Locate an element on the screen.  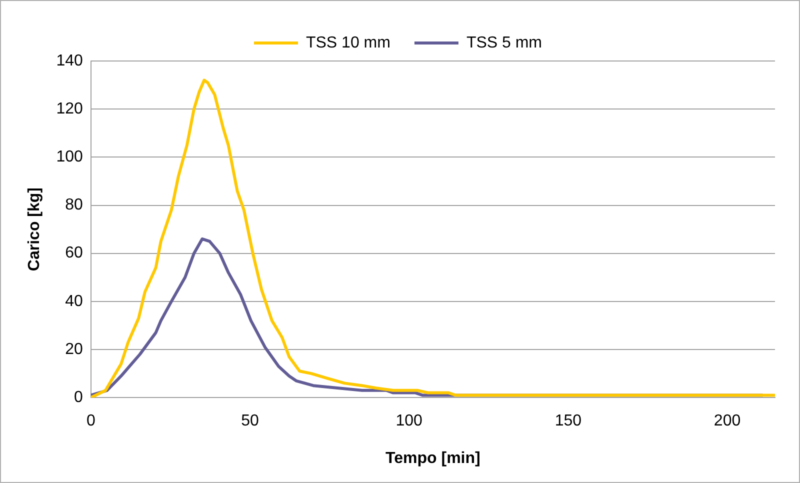
y-tick-label: 140 is located at coordinates (69, 61).